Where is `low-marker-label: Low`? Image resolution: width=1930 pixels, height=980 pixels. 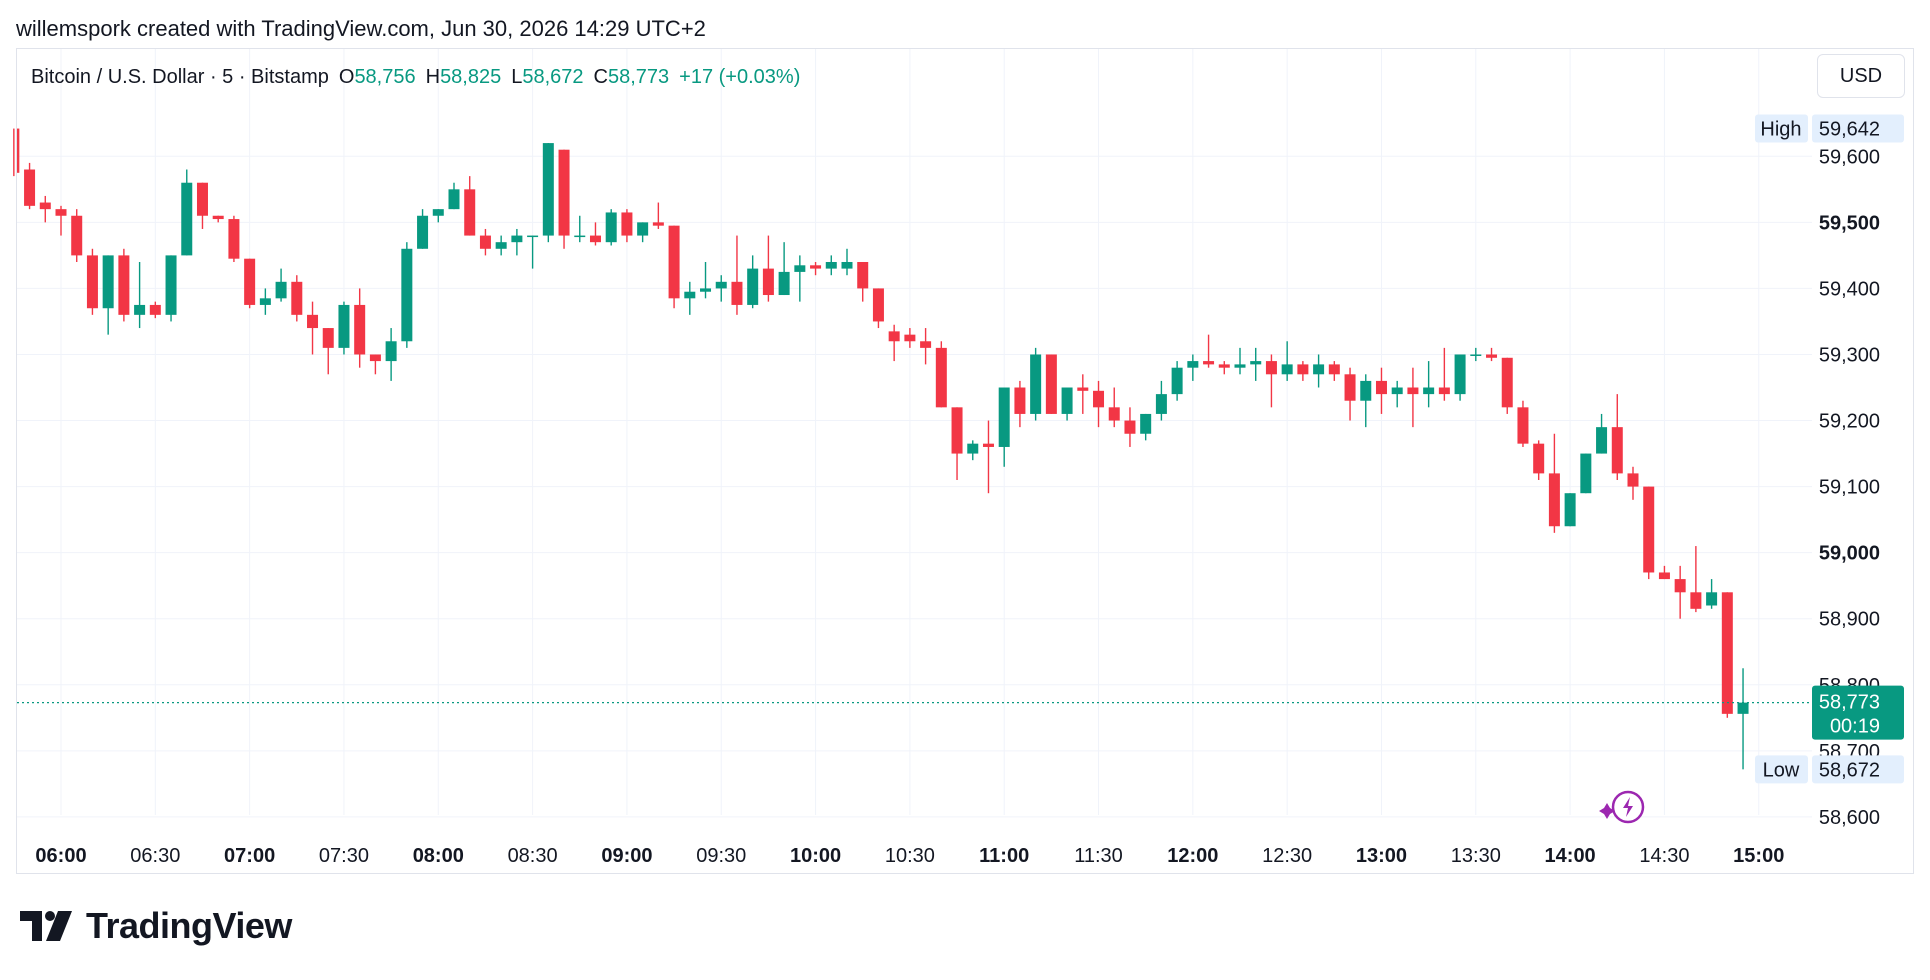 low-marker-label: Low is located at coordinates (1781, 770).